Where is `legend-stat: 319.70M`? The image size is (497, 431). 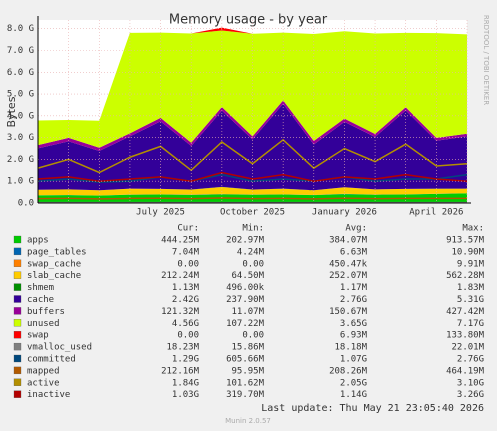 legend-stat: 319.70M is located at coordinates (245, 395).